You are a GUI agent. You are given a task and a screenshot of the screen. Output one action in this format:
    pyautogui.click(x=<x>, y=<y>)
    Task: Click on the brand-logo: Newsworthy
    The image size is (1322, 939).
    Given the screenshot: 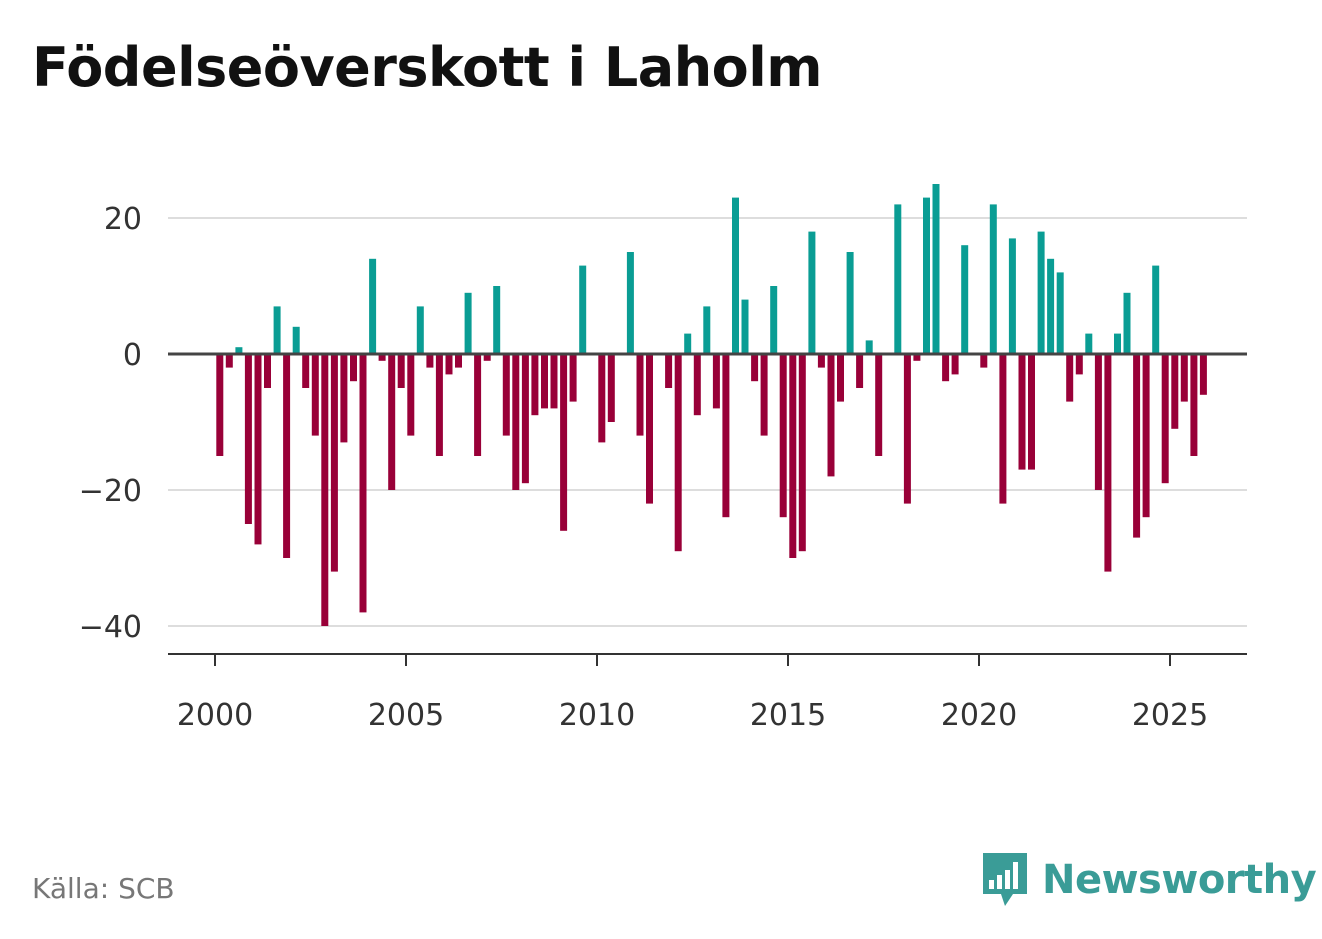 What is the action you would take?
    pyautogui.click(x=1148, y=880)
    